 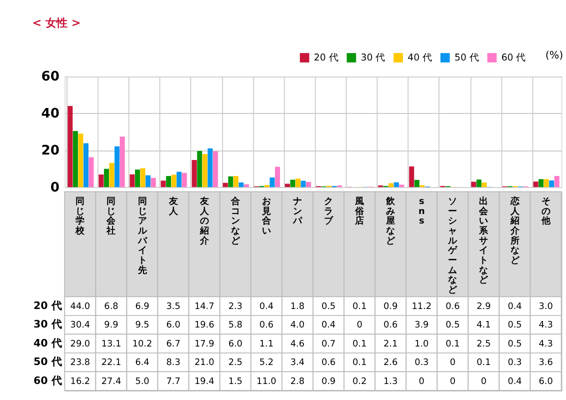 What do you see at coordinates (173, 363) in the screenshot?
I see `data-label: 8.3` at bounding box center [173, 363].